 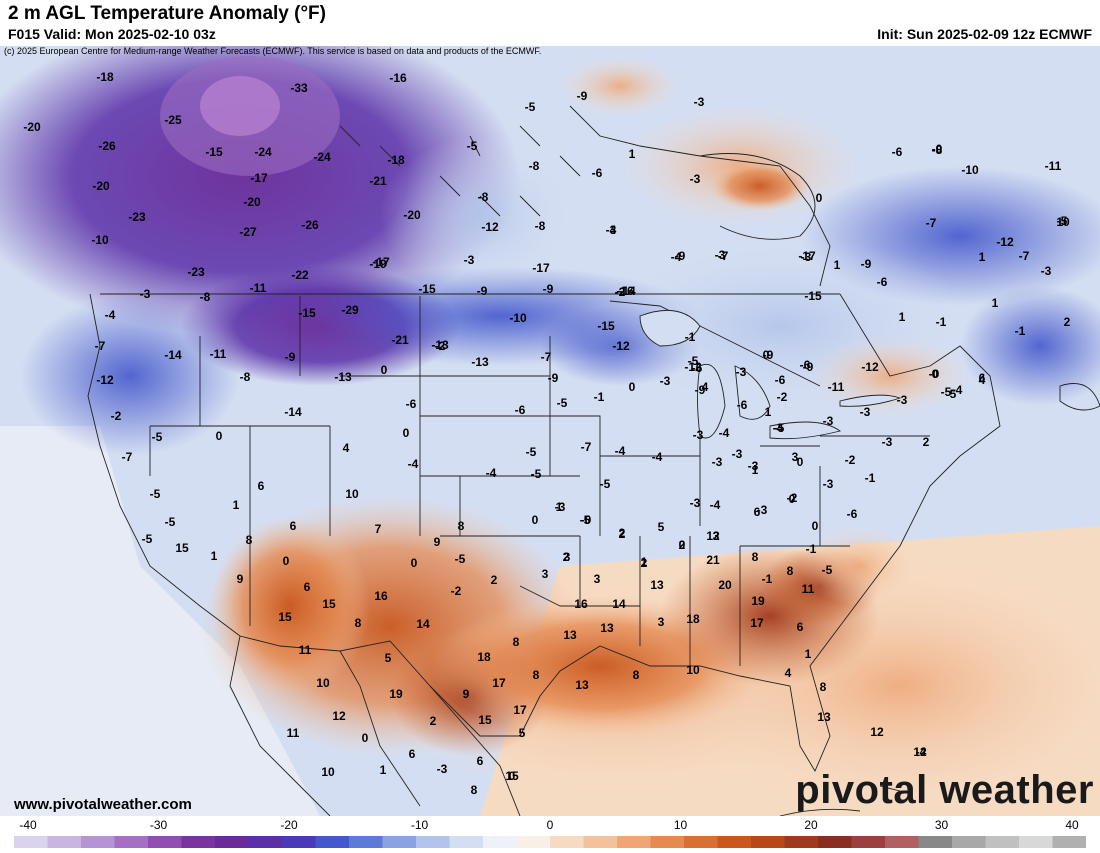 I want to click on anomaly-label: -17, so click(x=541, y=268).